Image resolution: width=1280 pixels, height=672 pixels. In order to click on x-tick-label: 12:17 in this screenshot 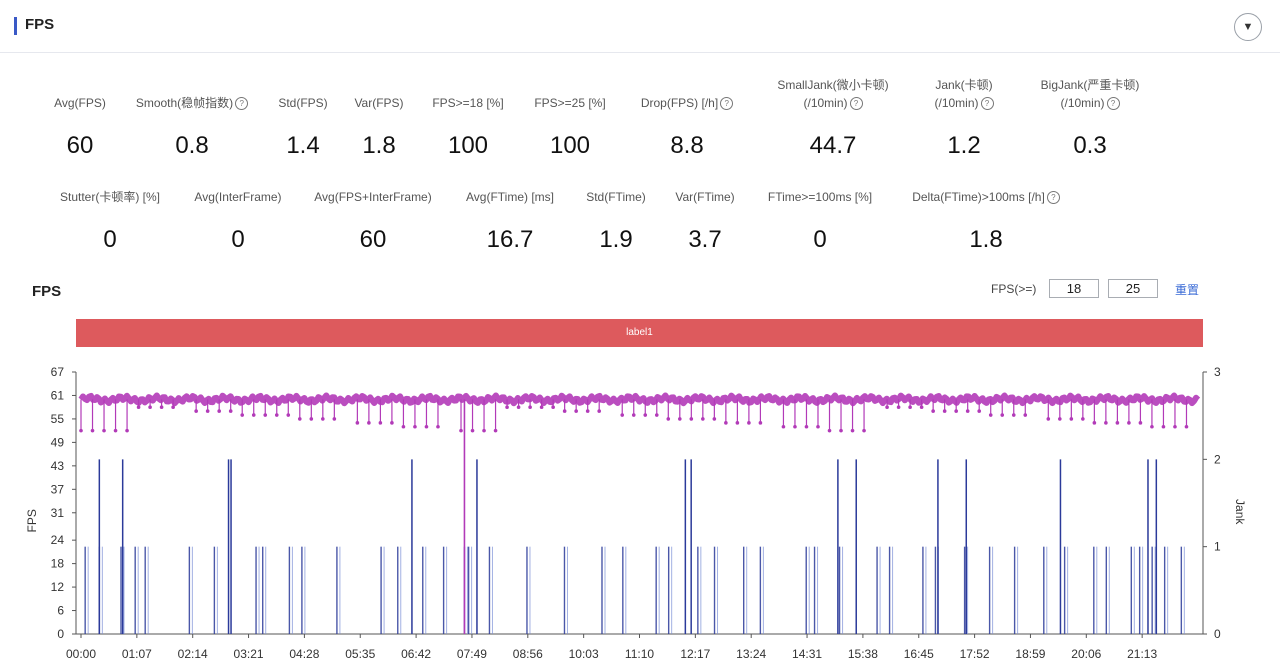, I will do `click(695, 654)`.